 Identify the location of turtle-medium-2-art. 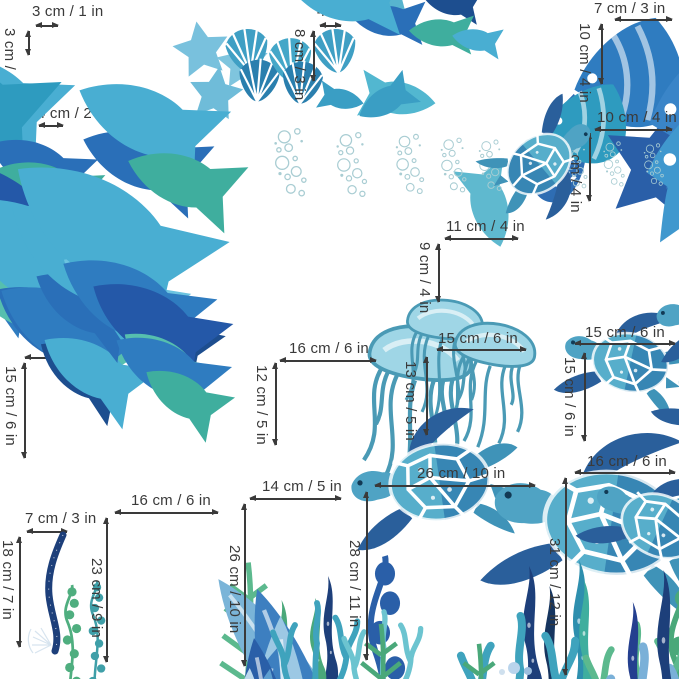
(578, 516).